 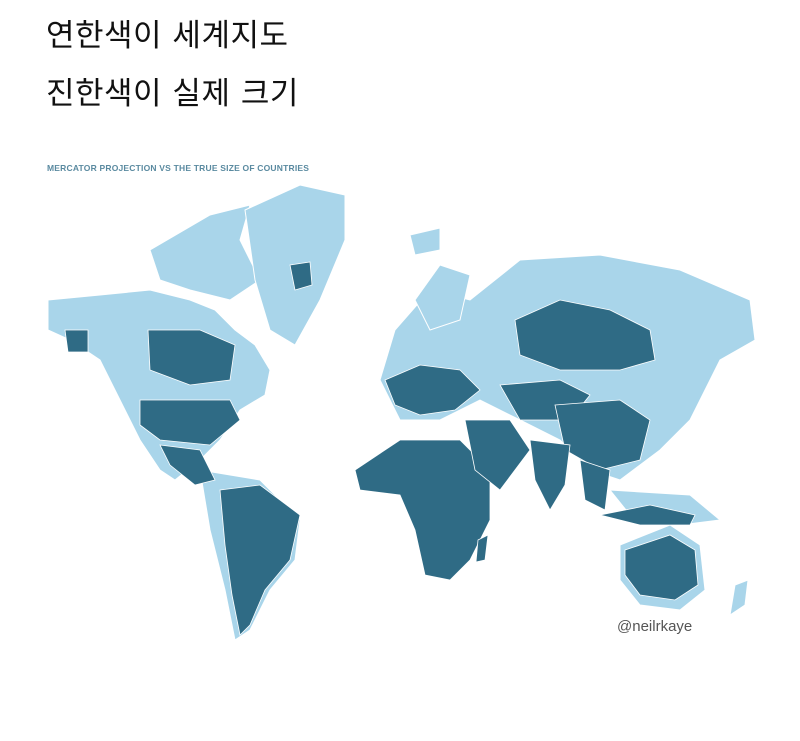 I want to click on africa-true, so click(x=422, y=510).